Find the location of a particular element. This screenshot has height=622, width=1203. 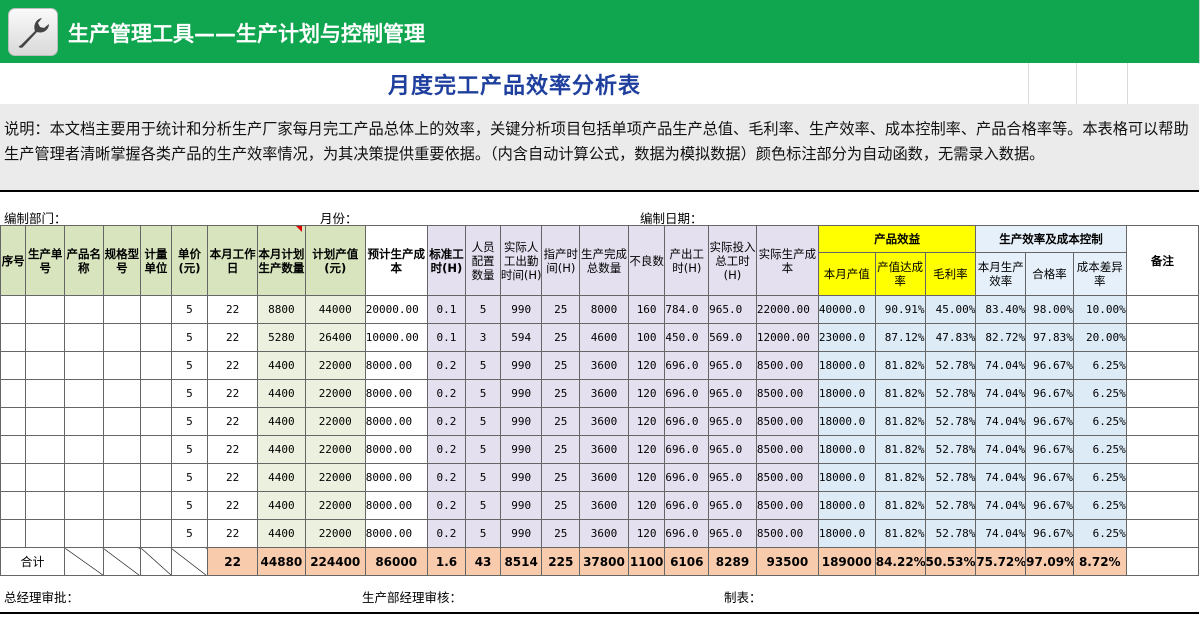

table-cell: 44000 is located at coordinates (335, 309).